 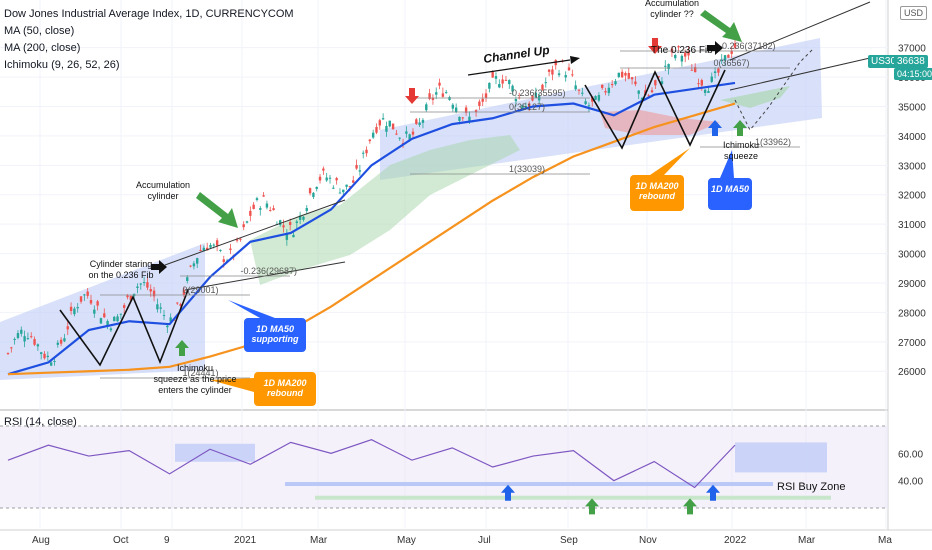 What do you see at coordinates (40, 422) in the screenshot?
I see `rsi-legend: RSI (14, close)` at bounding box center [40, 422].